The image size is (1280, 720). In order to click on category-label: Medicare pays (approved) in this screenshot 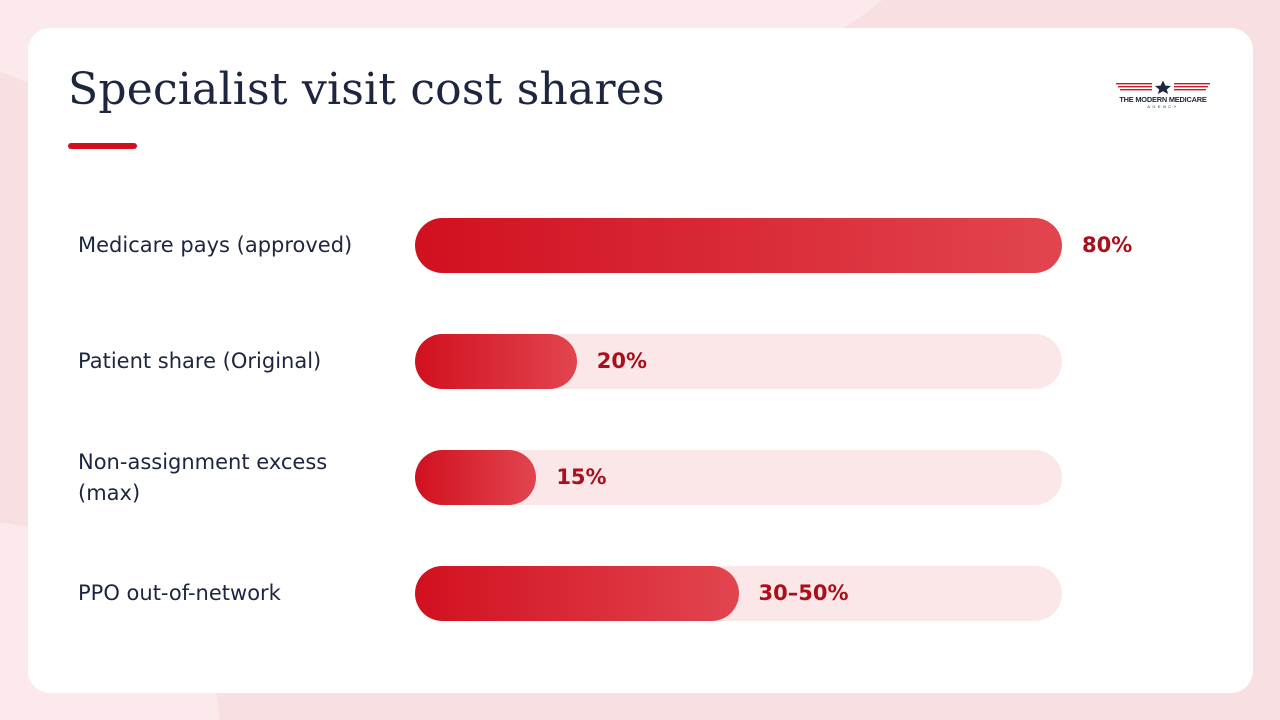, I will do `click(215, 245)`.